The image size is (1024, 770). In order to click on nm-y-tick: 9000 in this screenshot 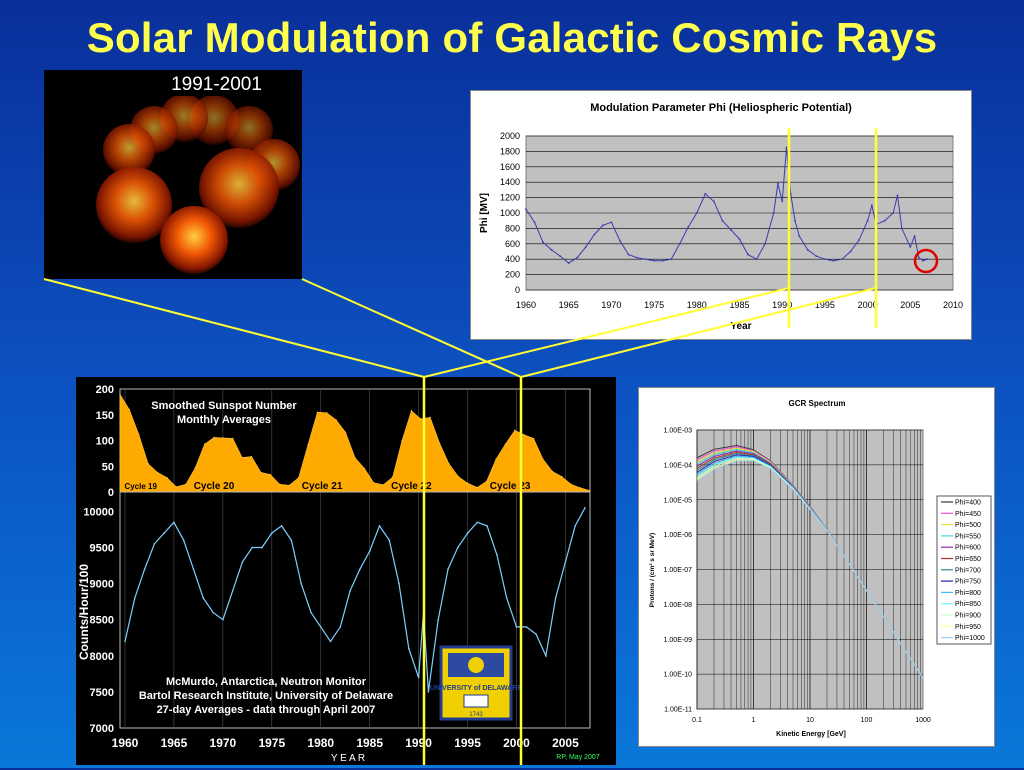, I will do `click(102, 585)`.